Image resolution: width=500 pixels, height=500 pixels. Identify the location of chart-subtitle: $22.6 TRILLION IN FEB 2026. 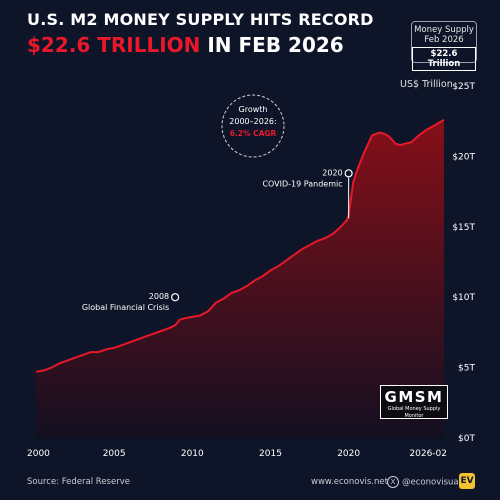
(185, 45).